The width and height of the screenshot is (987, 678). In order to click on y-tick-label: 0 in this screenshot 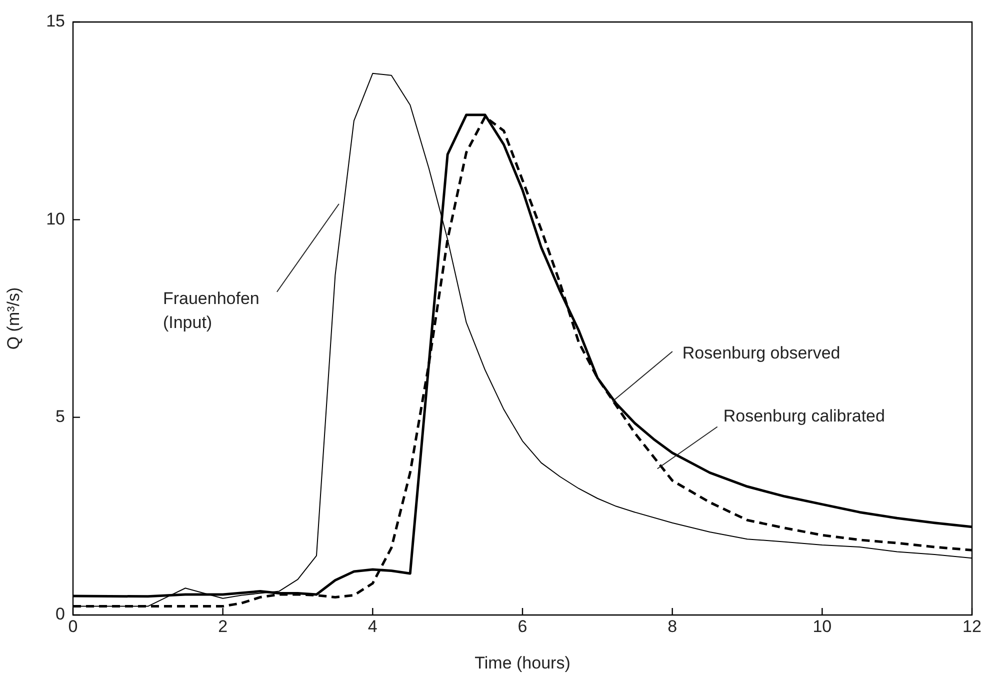, I will do `click(60, 614)`.